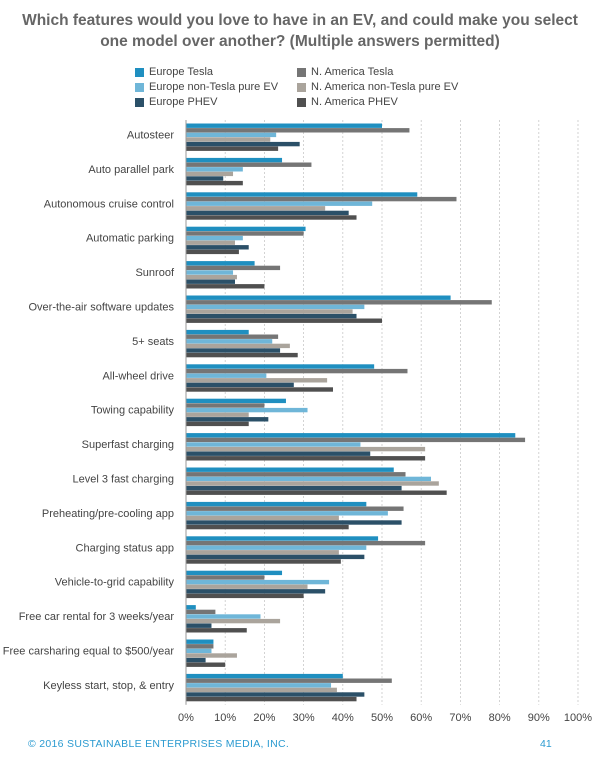  What do you see at coordinates (352, 72) in the screenshot?
I see `legend-label: N. America Tesla` at bounding box center [352, 72].